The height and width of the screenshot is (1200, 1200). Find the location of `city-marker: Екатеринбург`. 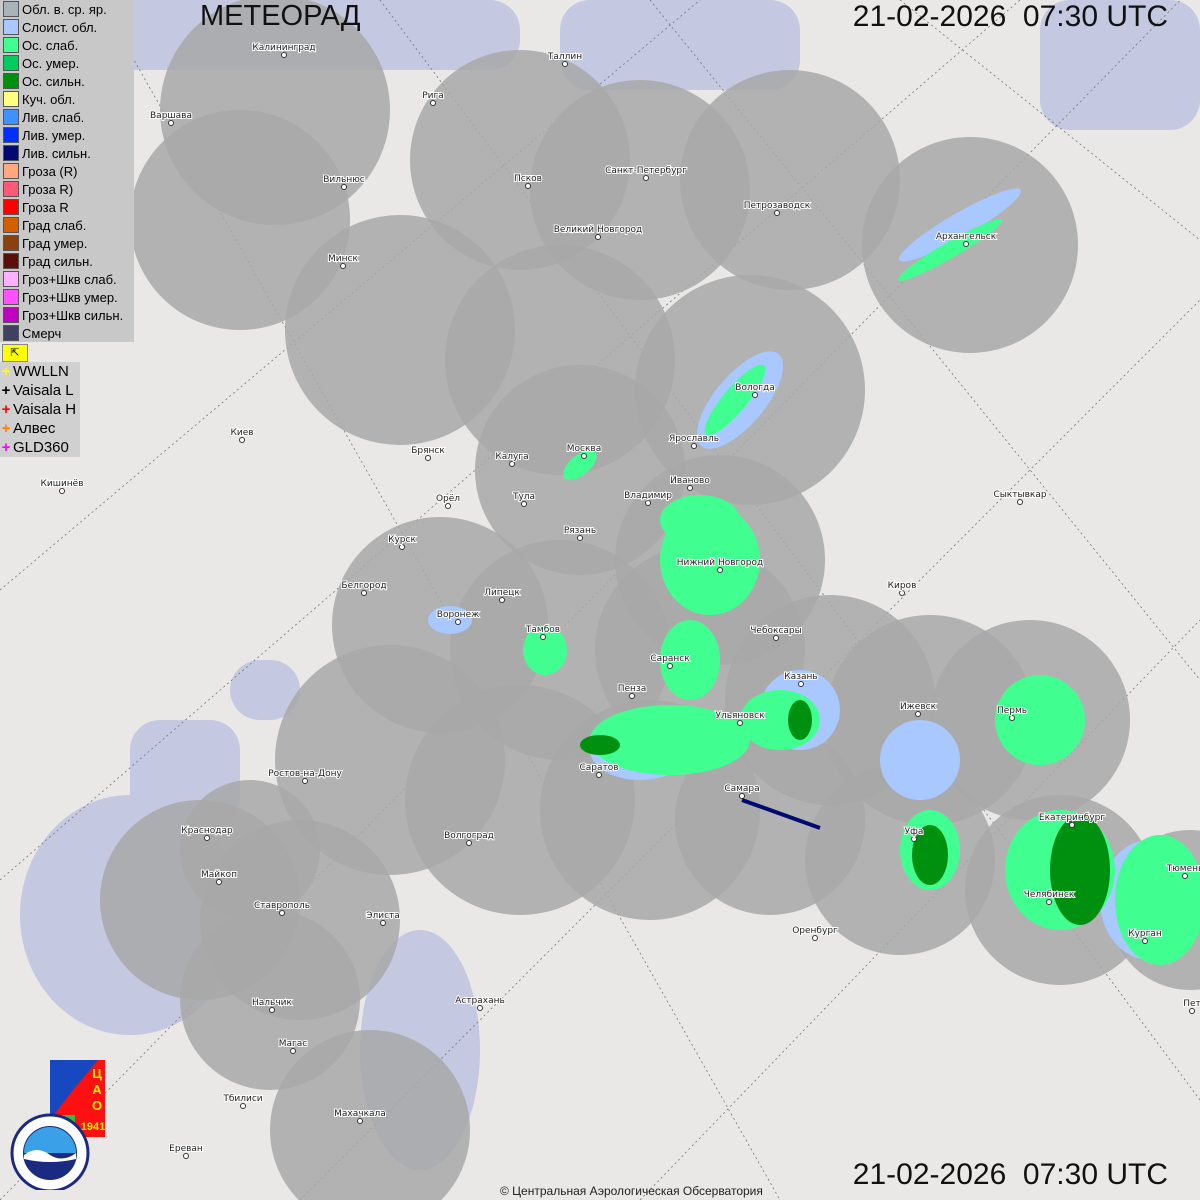

city-marker: Екатеринбург is located at coordinates (1072, 820).